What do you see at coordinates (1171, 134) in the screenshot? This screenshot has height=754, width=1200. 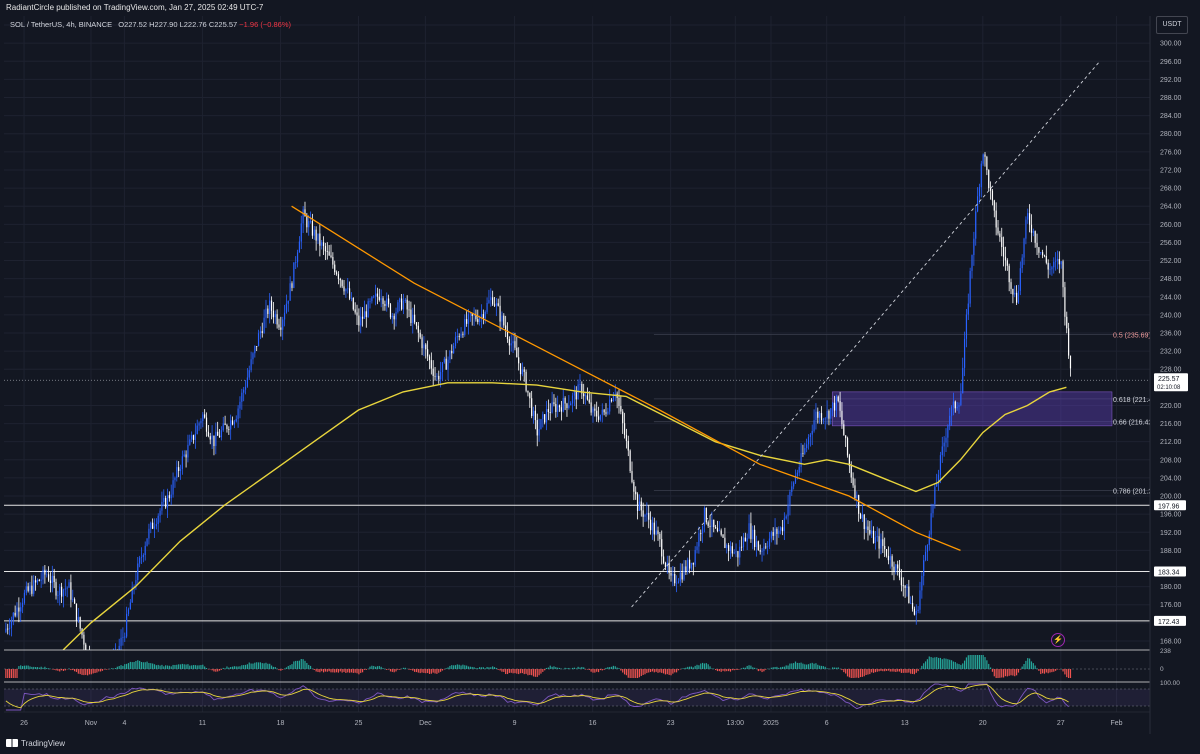 I see `price-tick-label: 280.00` at bounding box center [1171, 134].